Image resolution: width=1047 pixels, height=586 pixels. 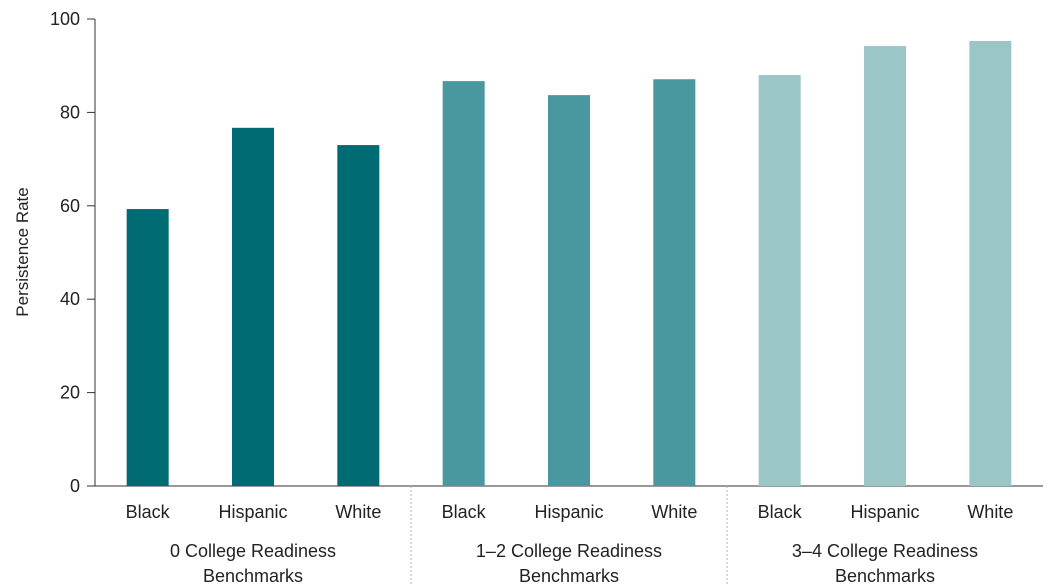 What do you see at coordinates (885, 551) in the screenshot?
I see `group-label-line: 3–4 College Readiness` at bounding box center [885, 551].